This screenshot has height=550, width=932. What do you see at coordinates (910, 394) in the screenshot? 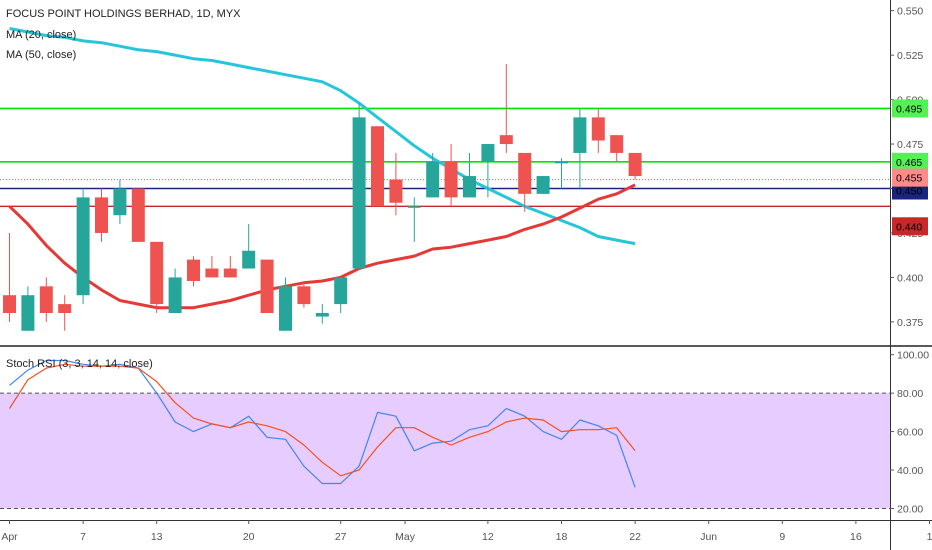
I see `stoch-tick-label: 80.00` at bounding box center [910, 394].